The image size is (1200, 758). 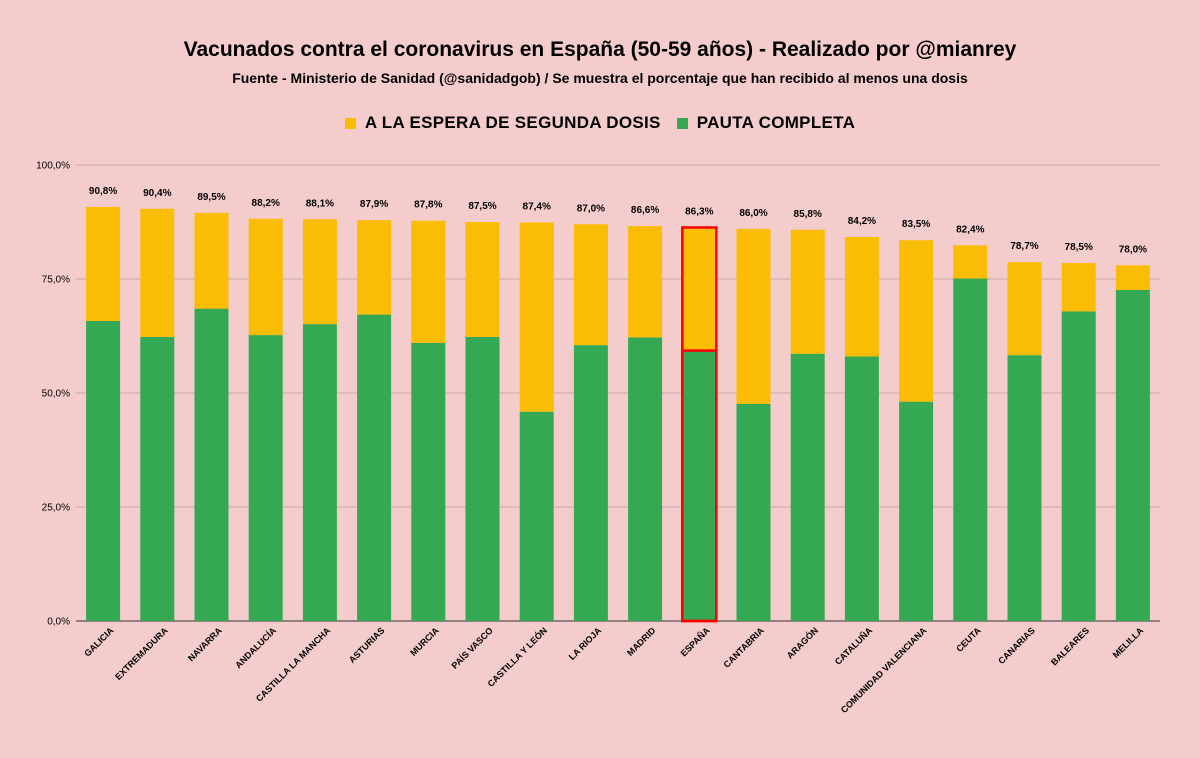 I want to click on category-label: MADRID, so click(x=641, y=641).